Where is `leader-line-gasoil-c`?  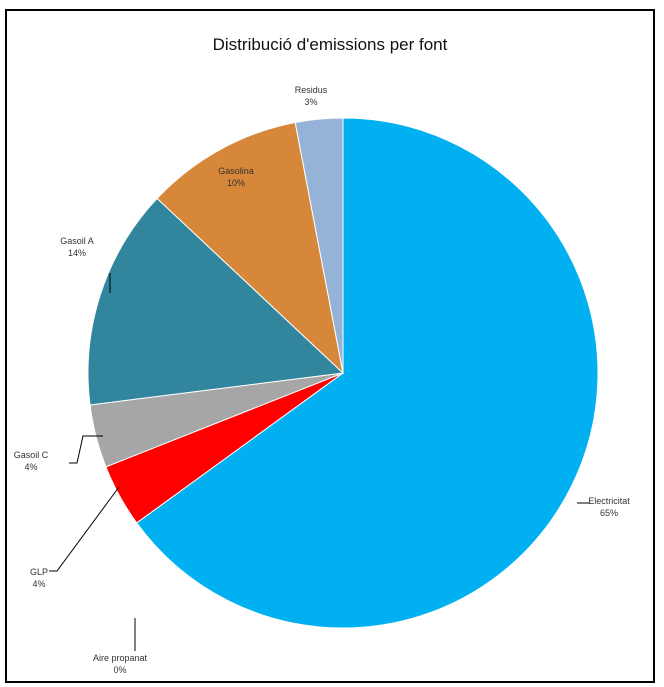 leader-line-gasoil-c is located at coordinates (86, 449).